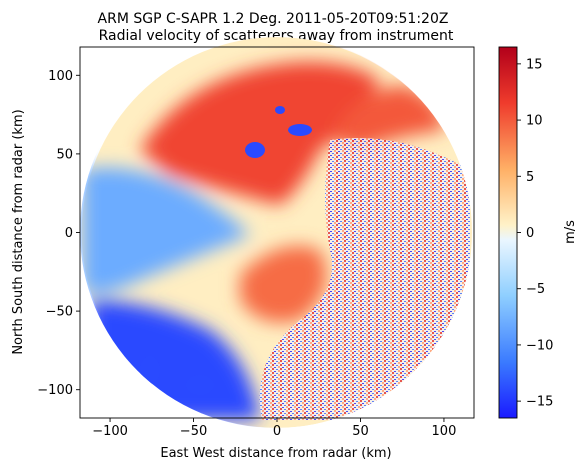 The width and height of the screenshot is (586, 470). Describe the element at coordinates (534, 121) in the screenshot. I see `colorbar-tick-label: 10` at that location.